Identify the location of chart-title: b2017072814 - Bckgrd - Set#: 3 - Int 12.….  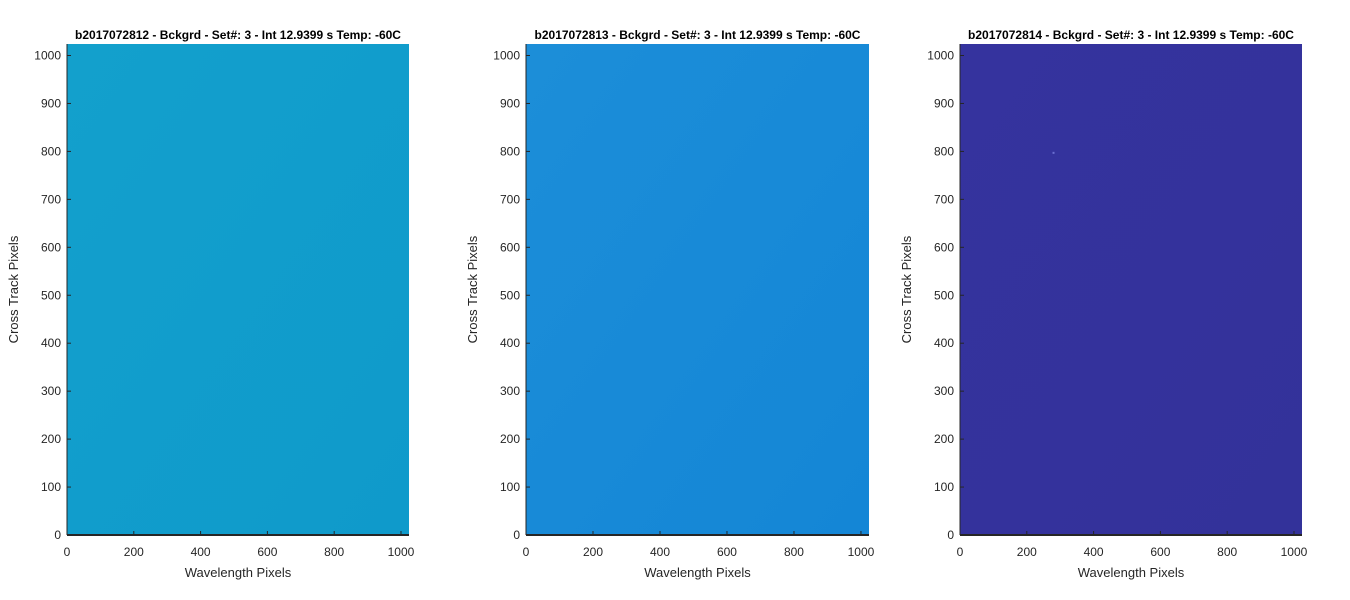
(1131, 35).